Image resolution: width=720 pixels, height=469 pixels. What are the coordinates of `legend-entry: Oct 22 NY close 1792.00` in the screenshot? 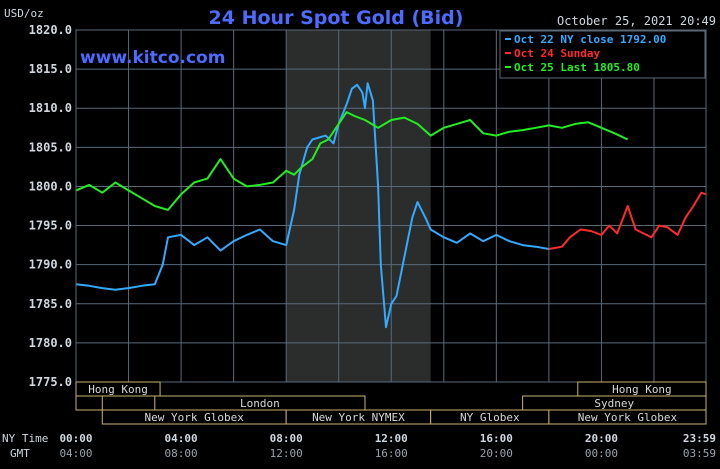 It's located at (590, 39).